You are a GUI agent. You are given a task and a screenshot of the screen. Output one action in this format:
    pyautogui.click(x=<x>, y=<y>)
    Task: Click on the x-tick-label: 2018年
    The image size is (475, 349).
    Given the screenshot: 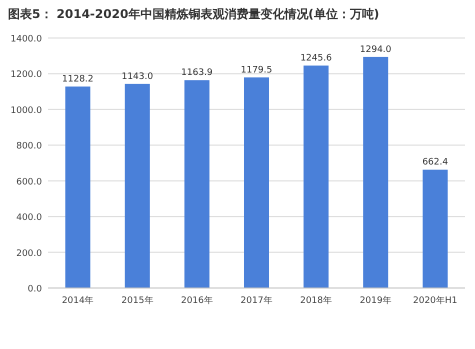 What is the action you would take?
    pyautogui.click(x=316, y=300)
    